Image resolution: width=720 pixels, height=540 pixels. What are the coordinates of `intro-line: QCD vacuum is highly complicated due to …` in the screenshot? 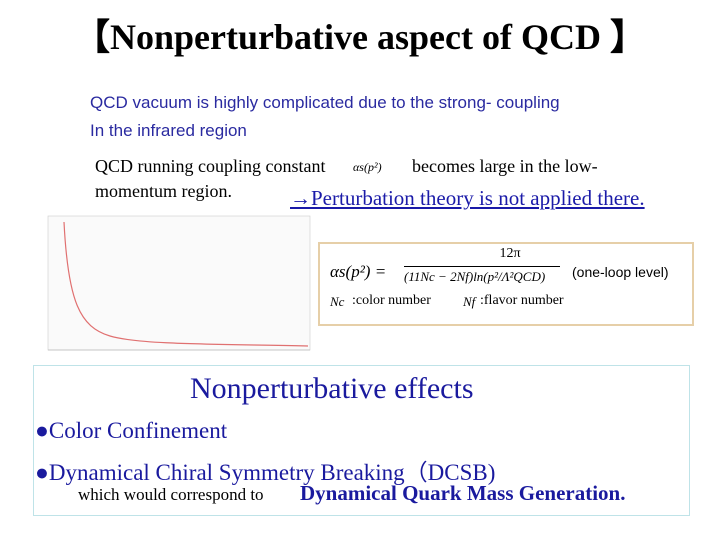 It's located at (325, 102).